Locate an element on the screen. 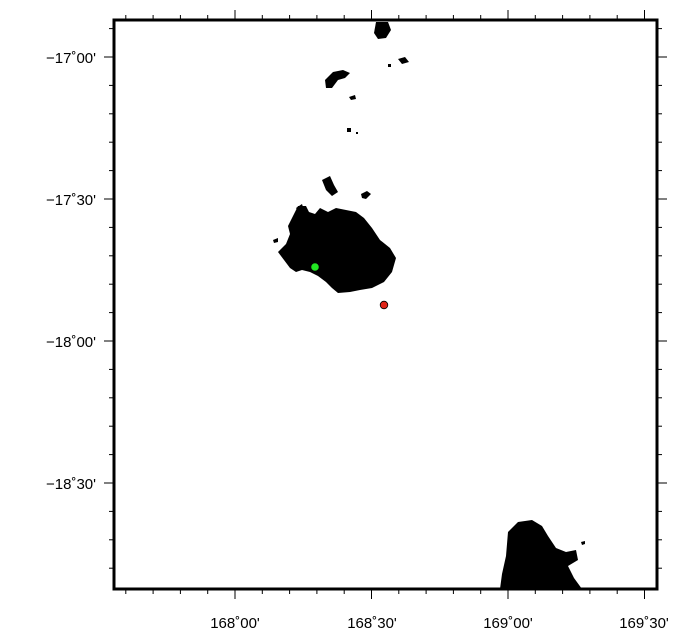 Image resolution: width=690 pixels, height=634 pixels. lon-label-168-00: 168˚00' is located at coordinates (235, 623).